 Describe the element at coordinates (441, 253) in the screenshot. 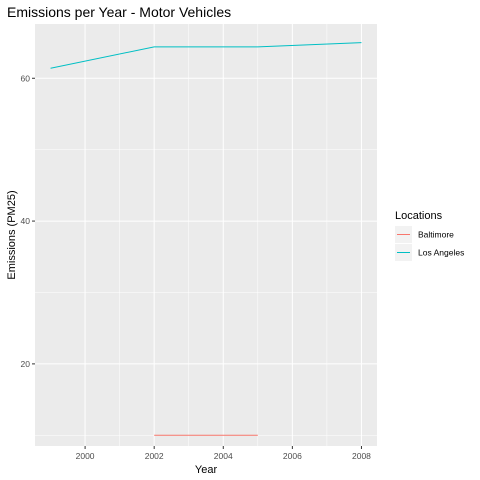

I see `legend-label-los-angeles: Los Angeles` at that location.